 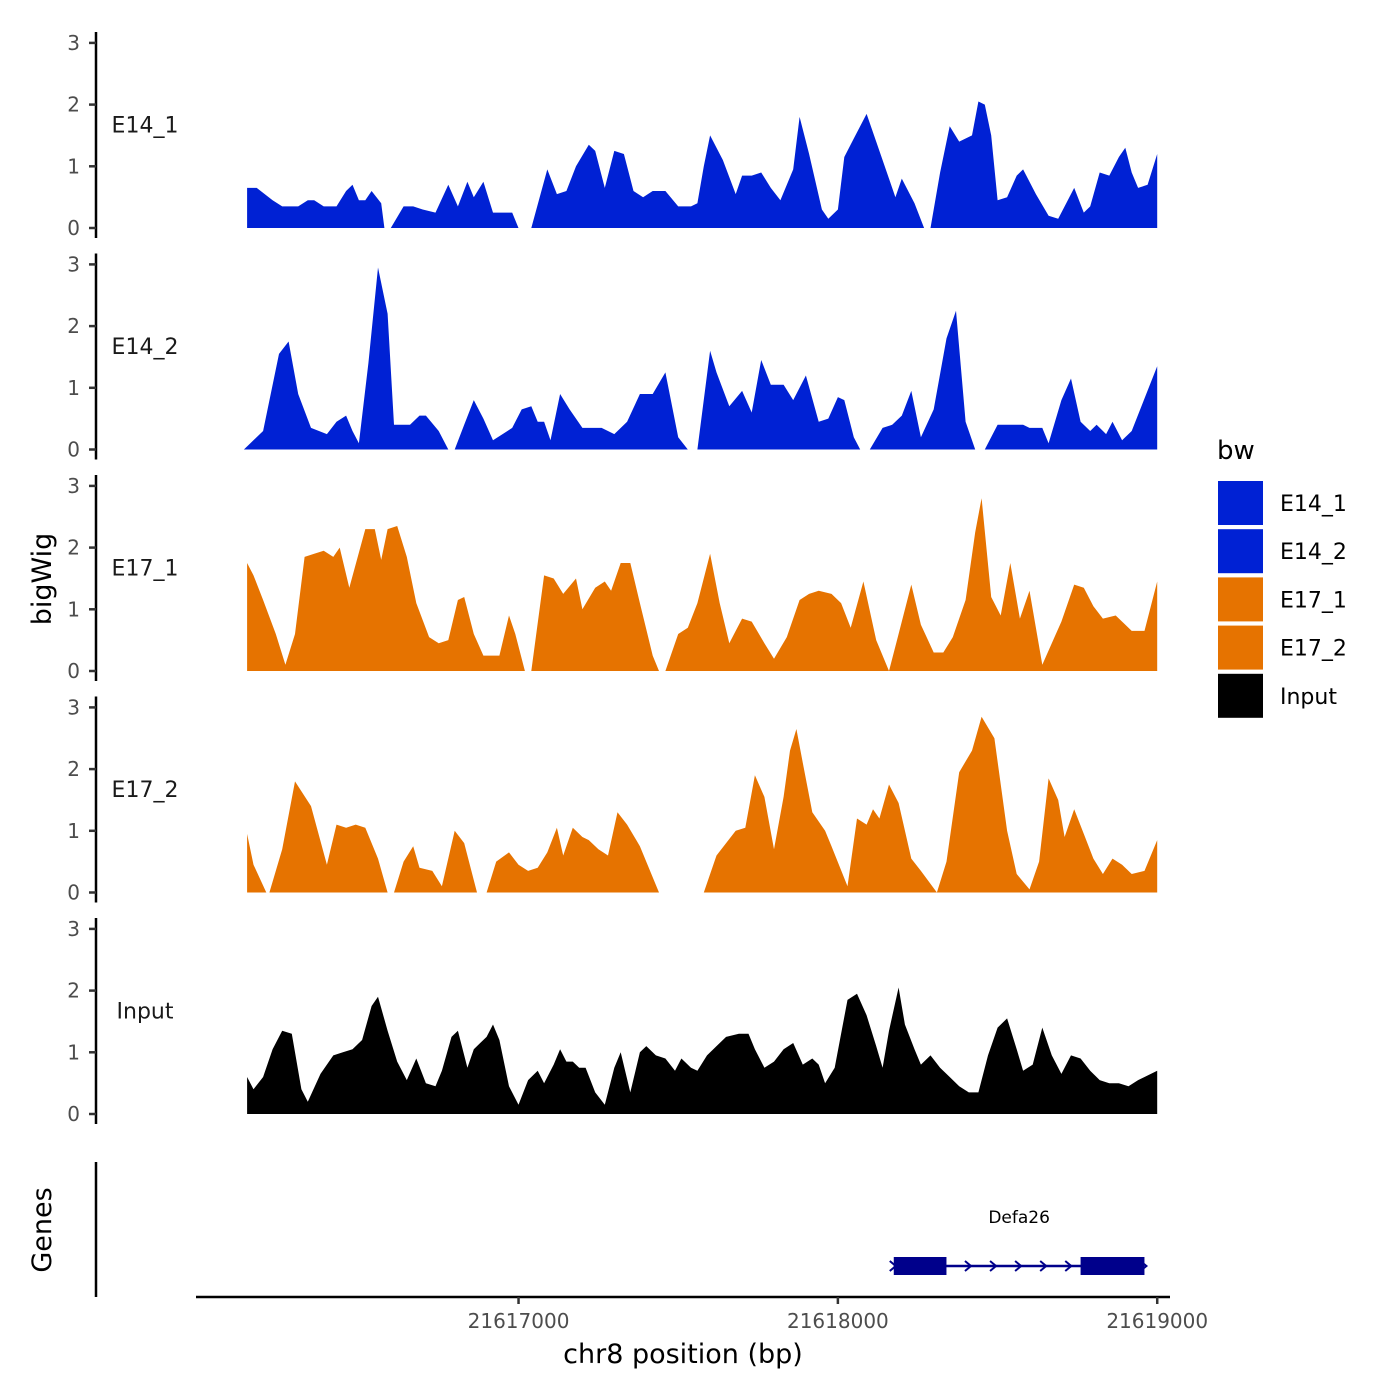 What do you see at coordinates (42, 1229) in the screenshot?
I see `genes-axis-title: Genes` at bounding box center [42, 1229].